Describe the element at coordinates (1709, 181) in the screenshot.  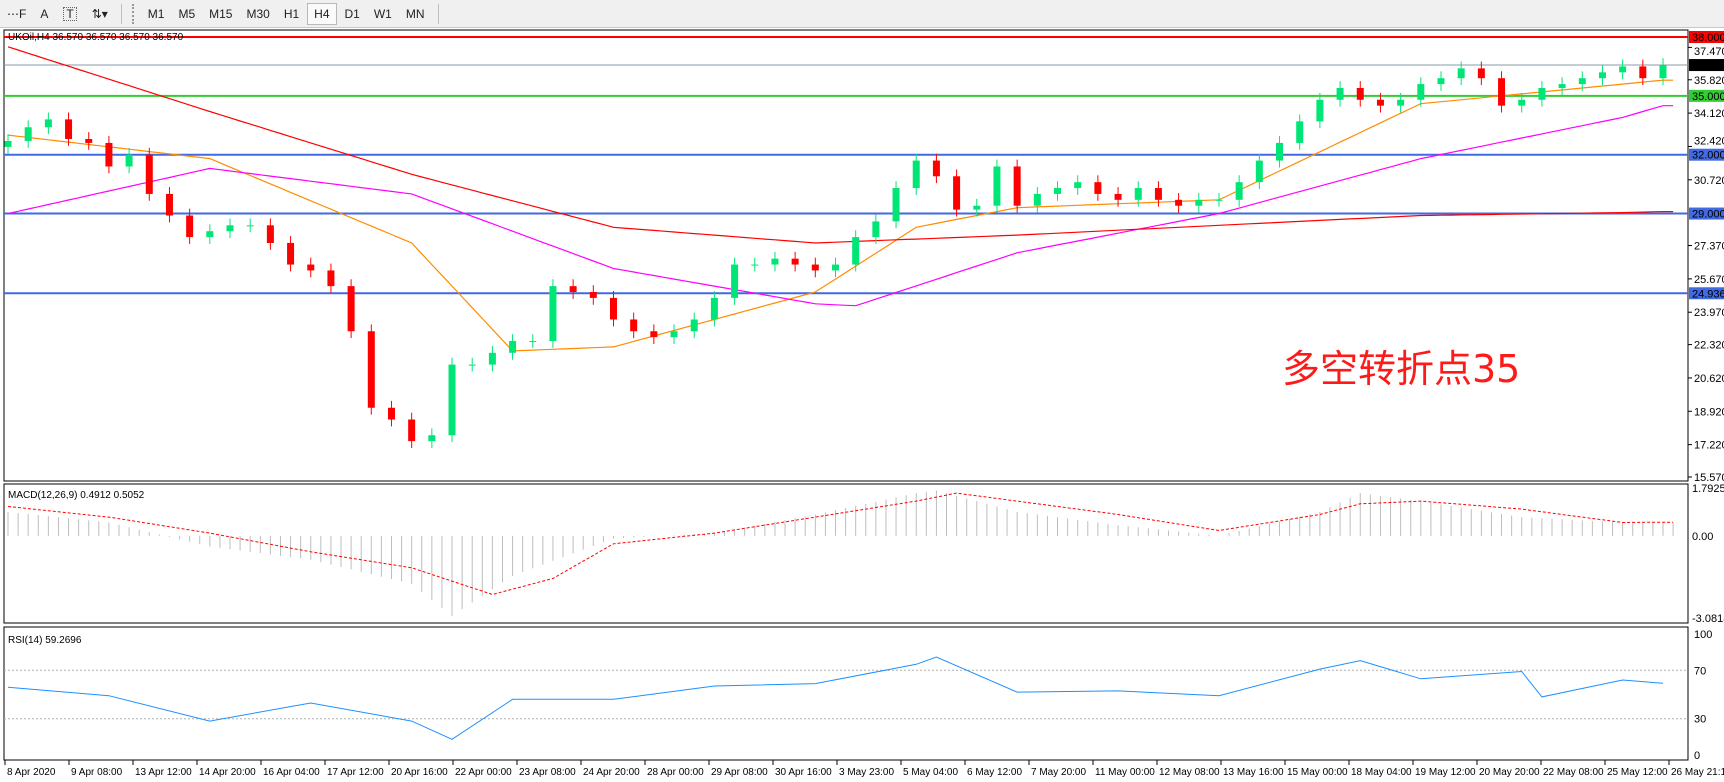
I see `price-tick-label: 30.720` at that location.